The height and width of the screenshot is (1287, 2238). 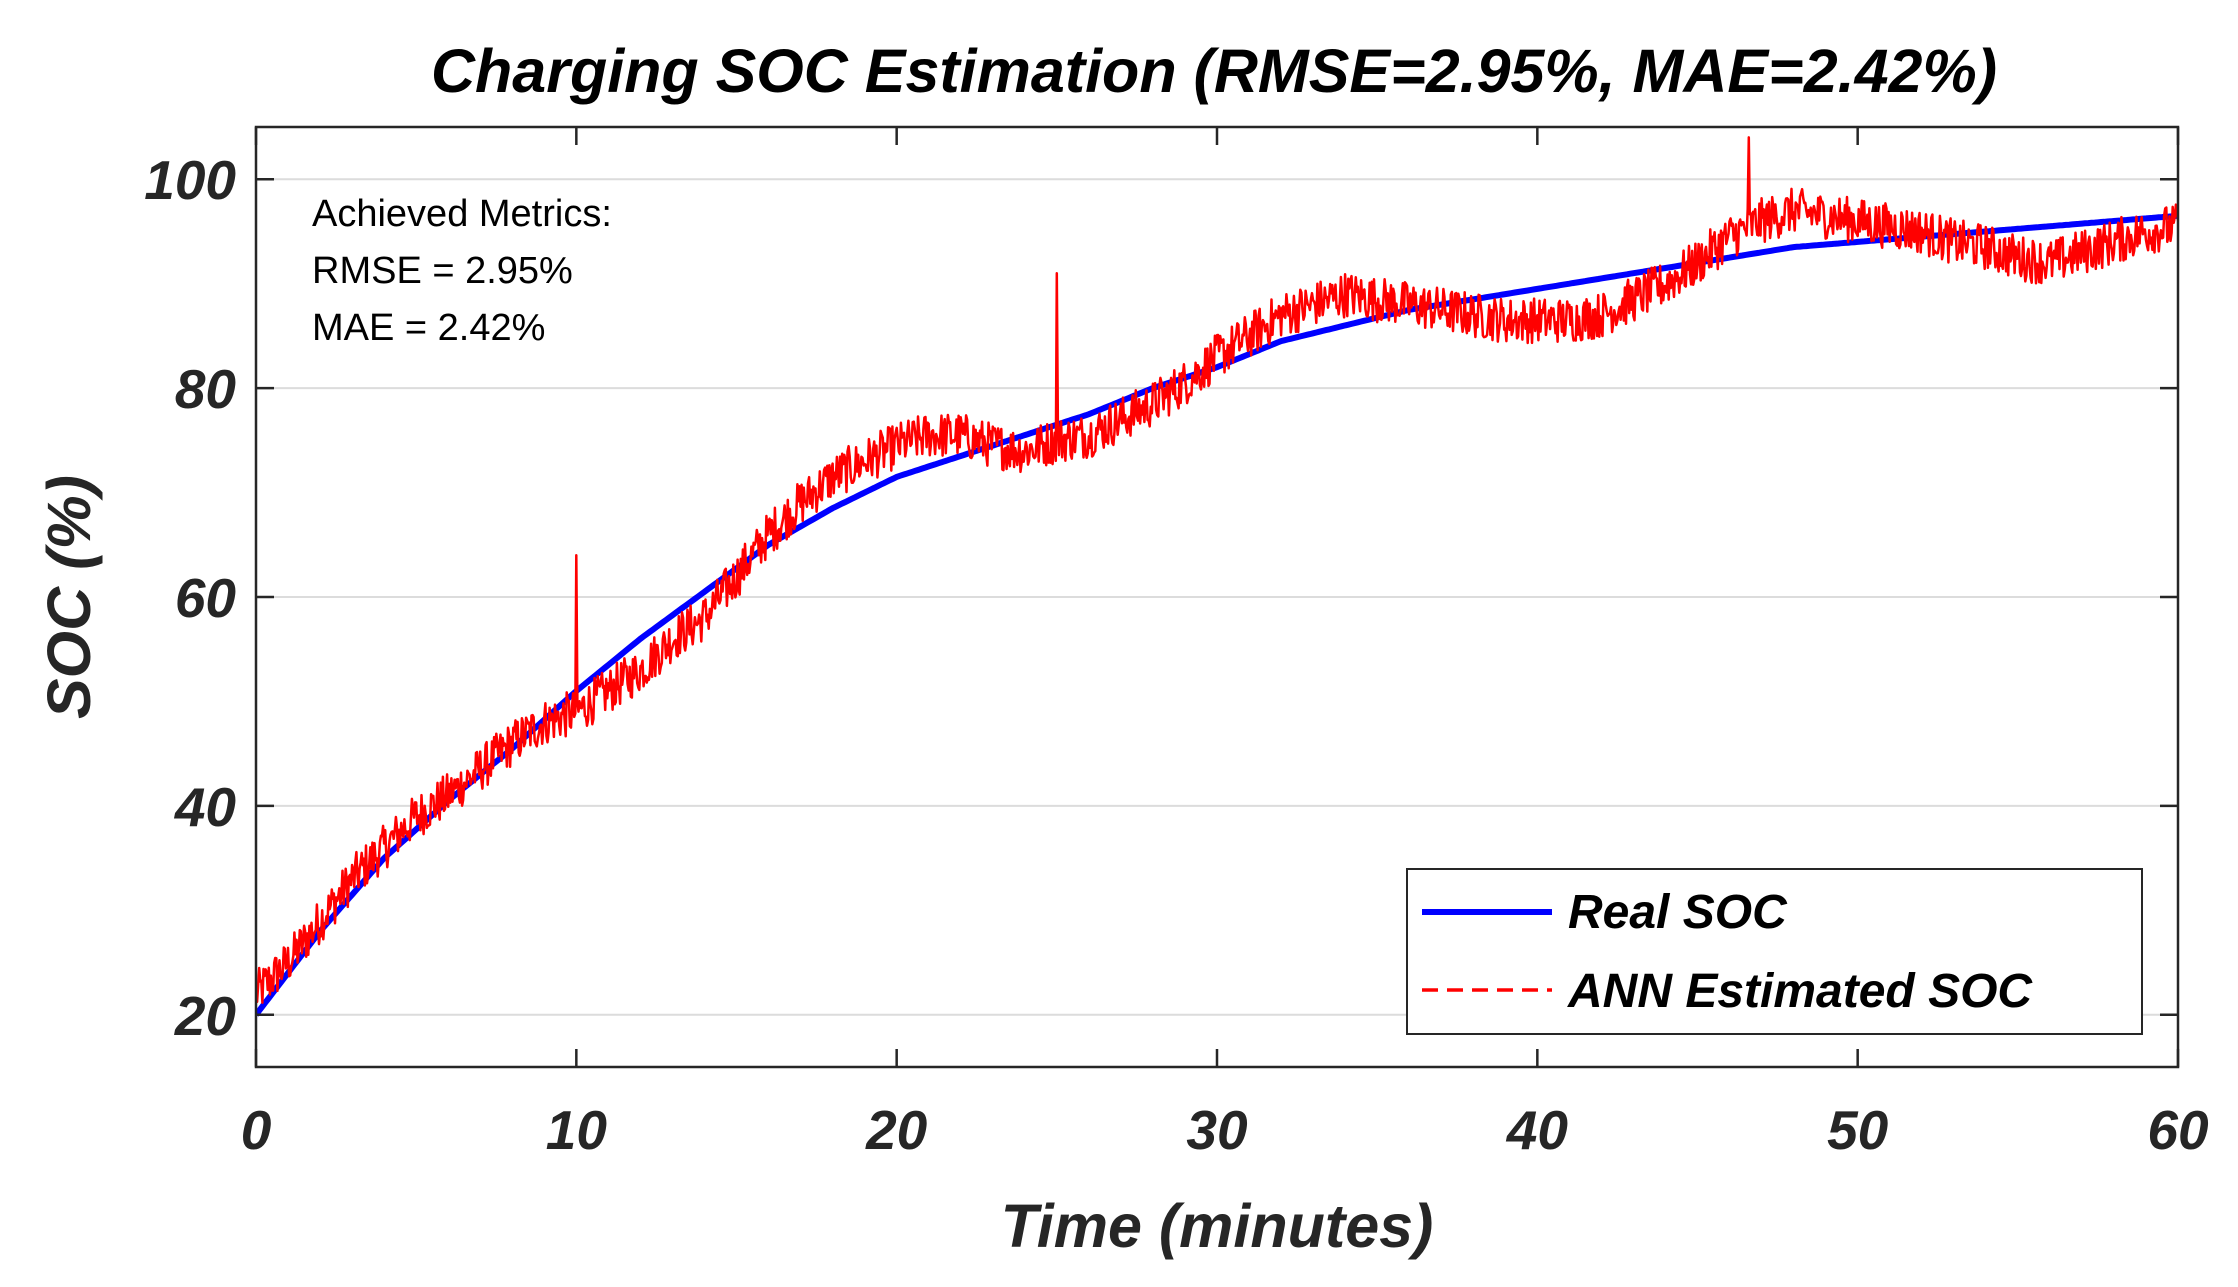 I want to click on x-tick-label: 0, so click(x=256, y=1130).